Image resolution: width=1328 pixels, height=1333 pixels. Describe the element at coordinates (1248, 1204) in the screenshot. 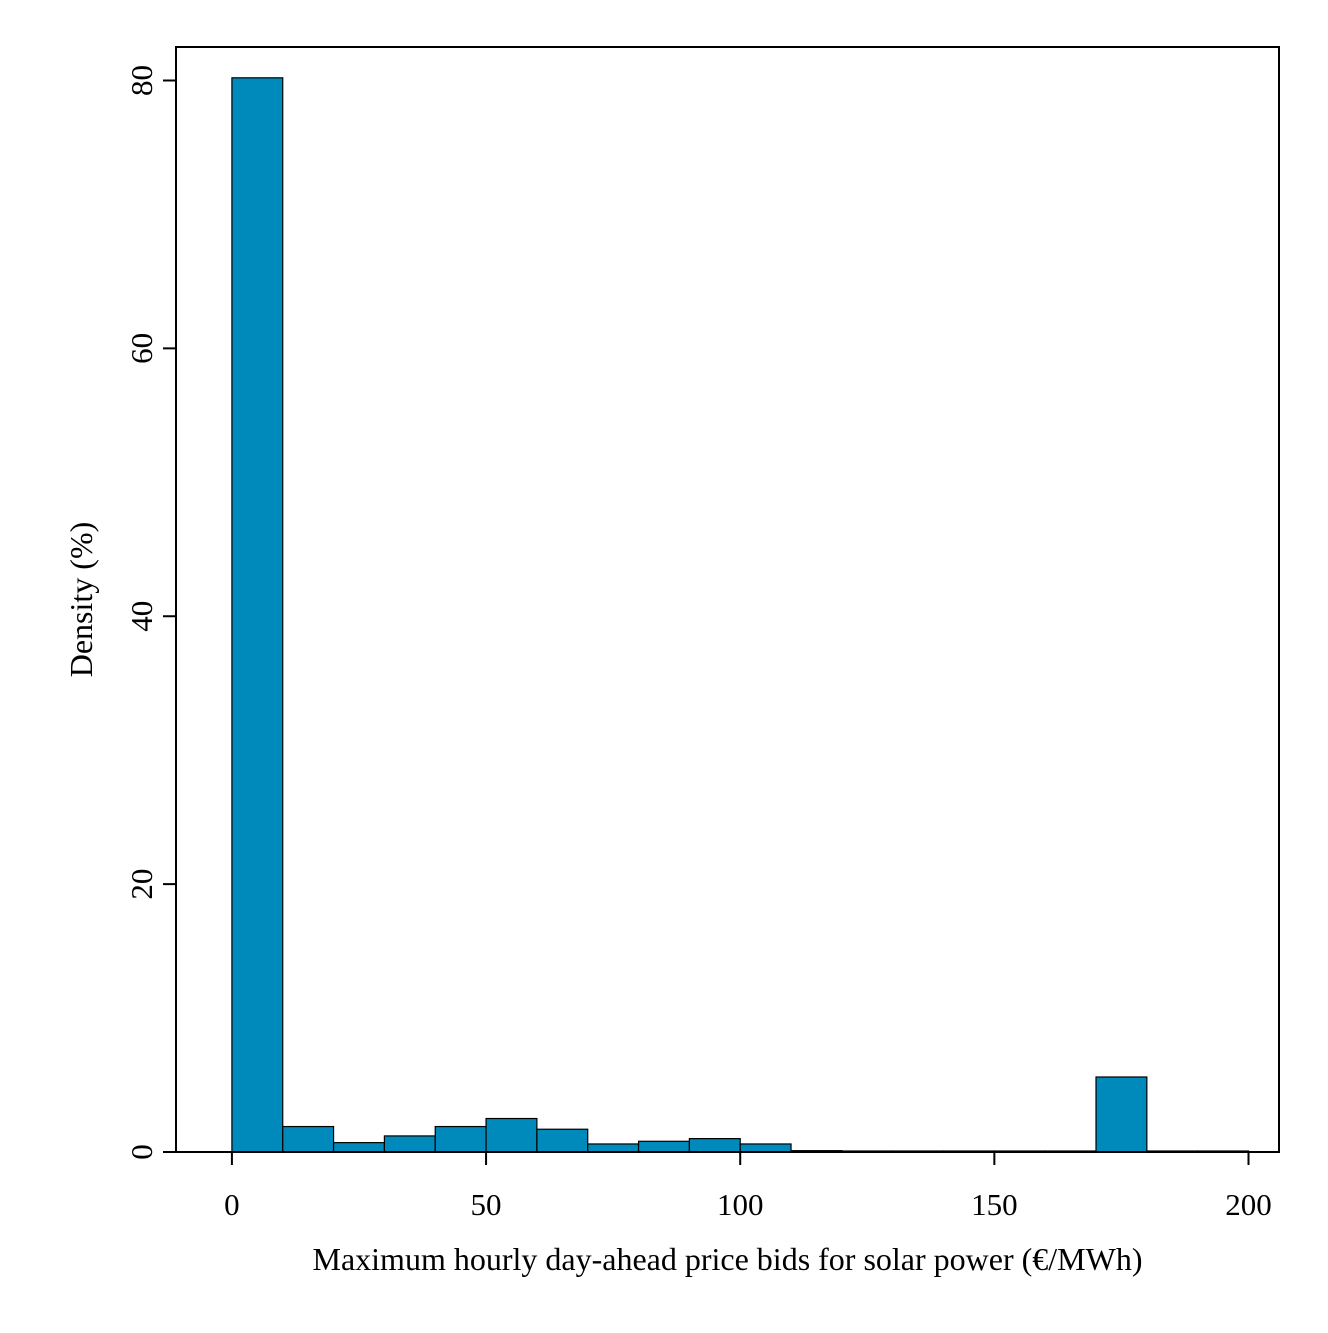

I see `x-tick-label: 200` at that location.